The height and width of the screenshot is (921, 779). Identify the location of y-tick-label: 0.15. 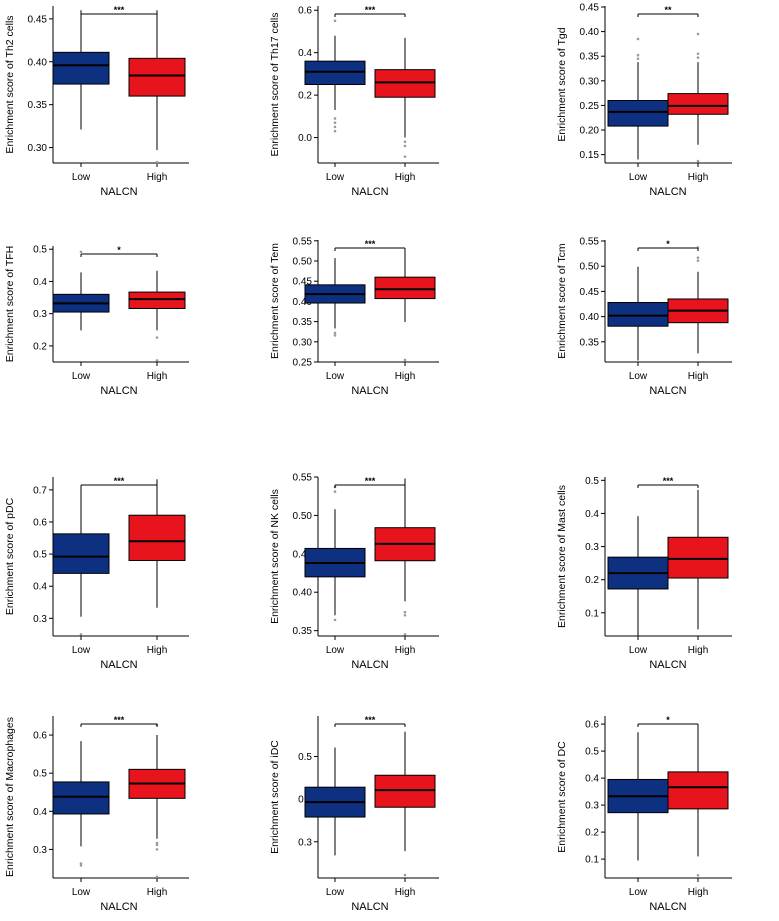
(590, 155).